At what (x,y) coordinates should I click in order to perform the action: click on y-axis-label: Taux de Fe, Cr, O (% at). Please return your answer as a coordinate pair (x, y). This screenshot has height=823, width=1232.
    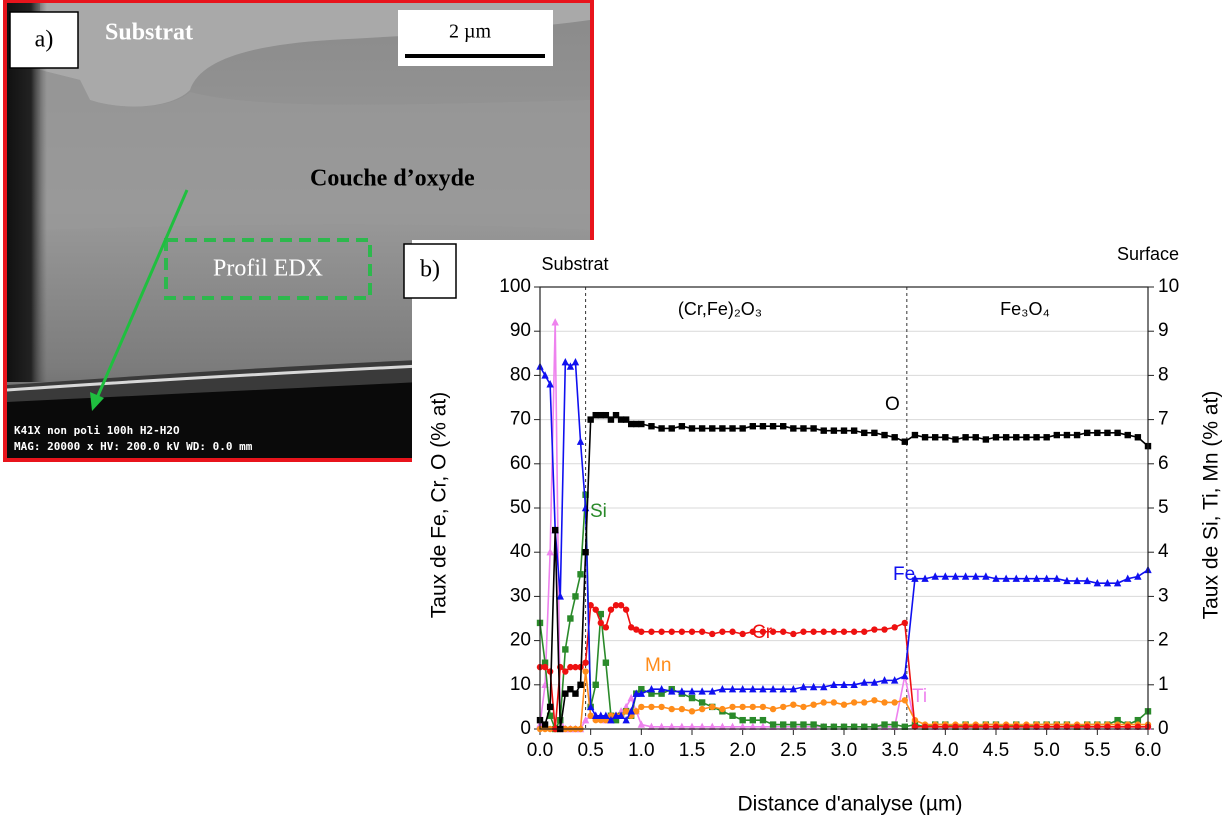
    Looking at the image, I should click on (439, 505).